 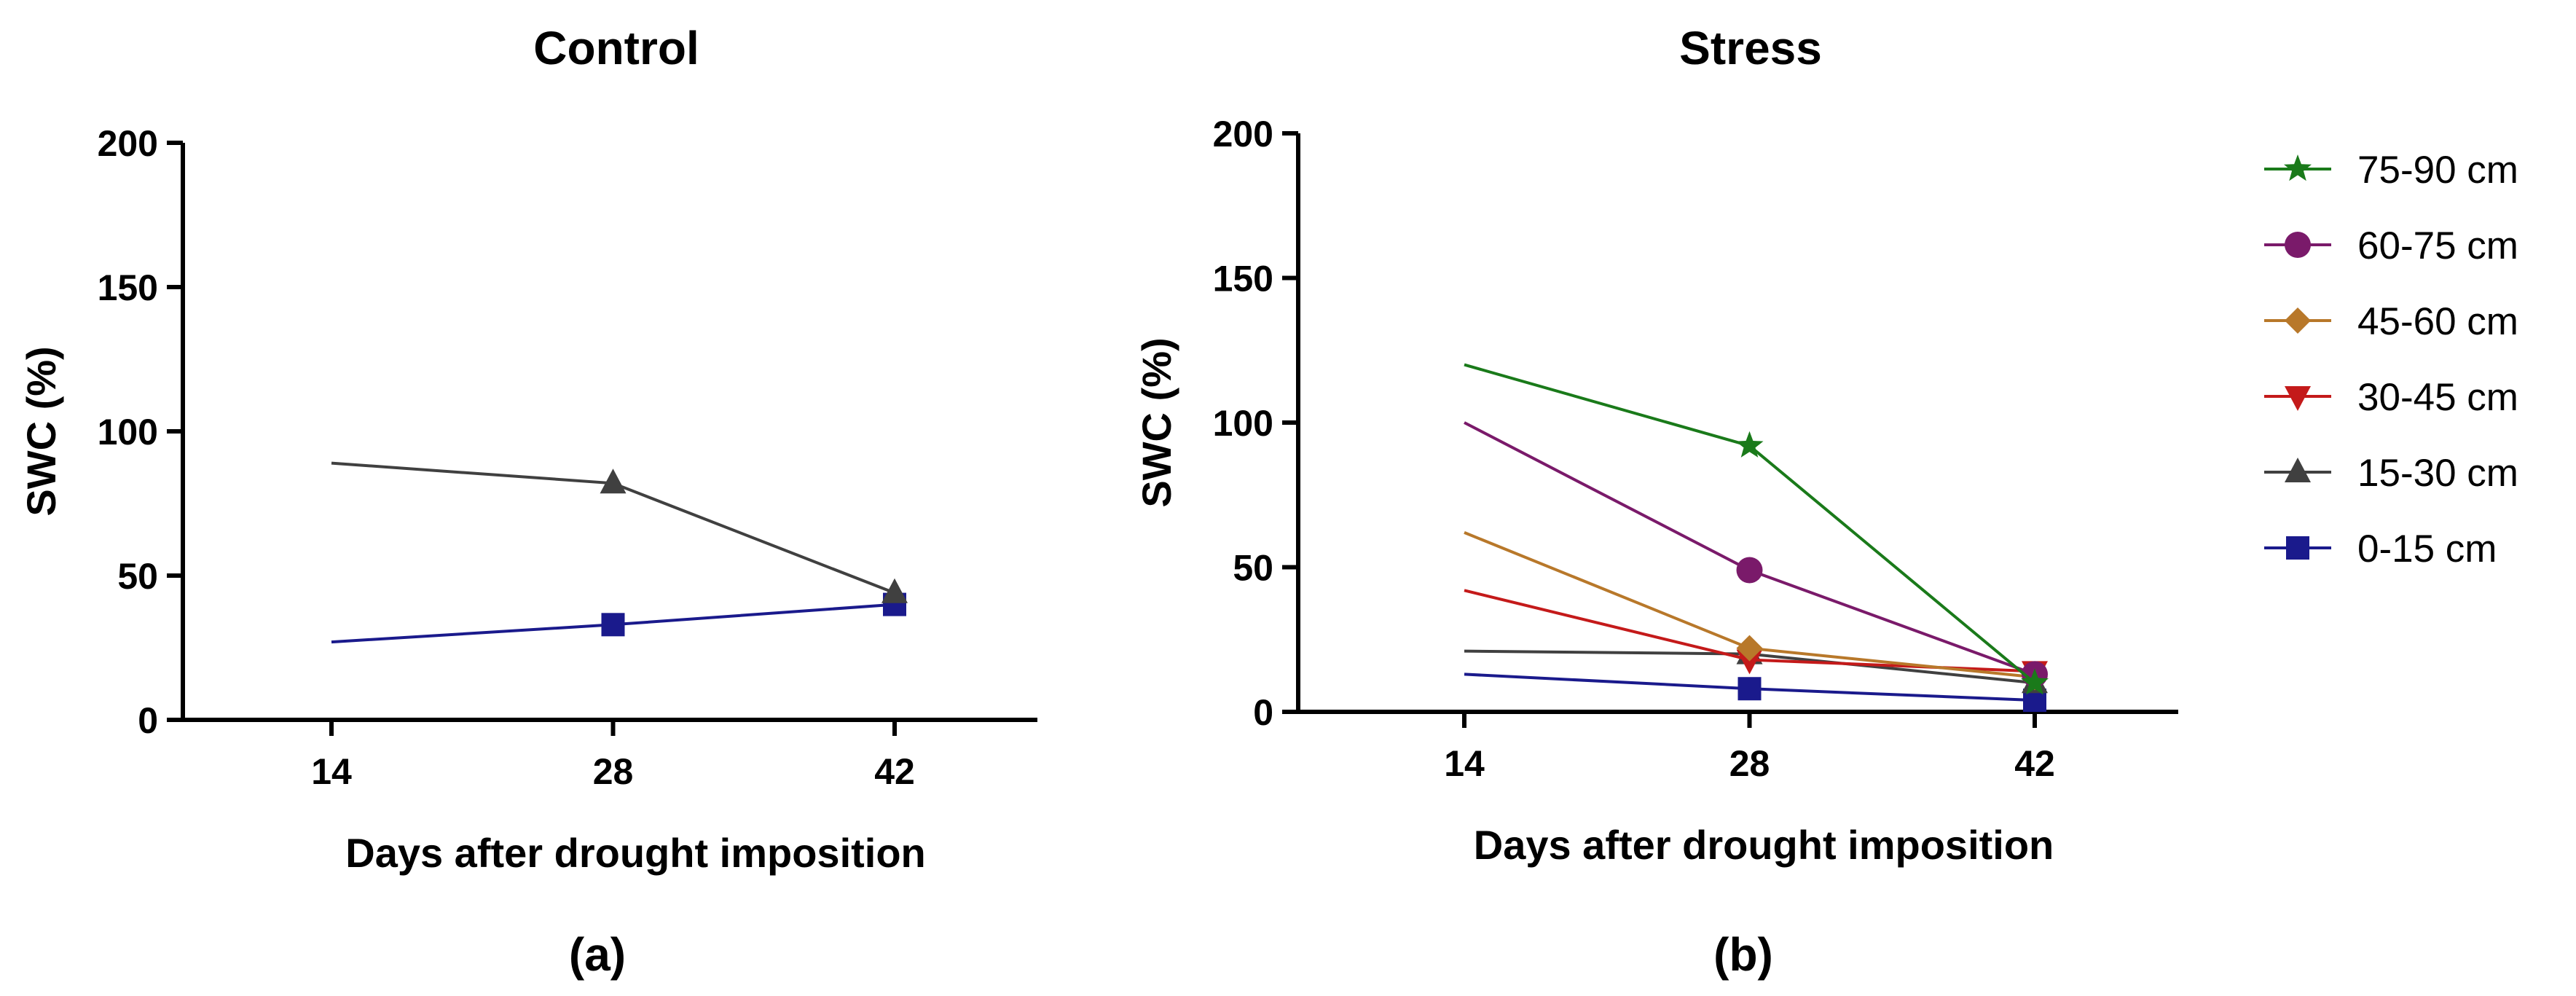 What do you see at coordinates (597, 954) in the screenshot?
I see `panel-label: (a)` at bounding box center [597, 954].